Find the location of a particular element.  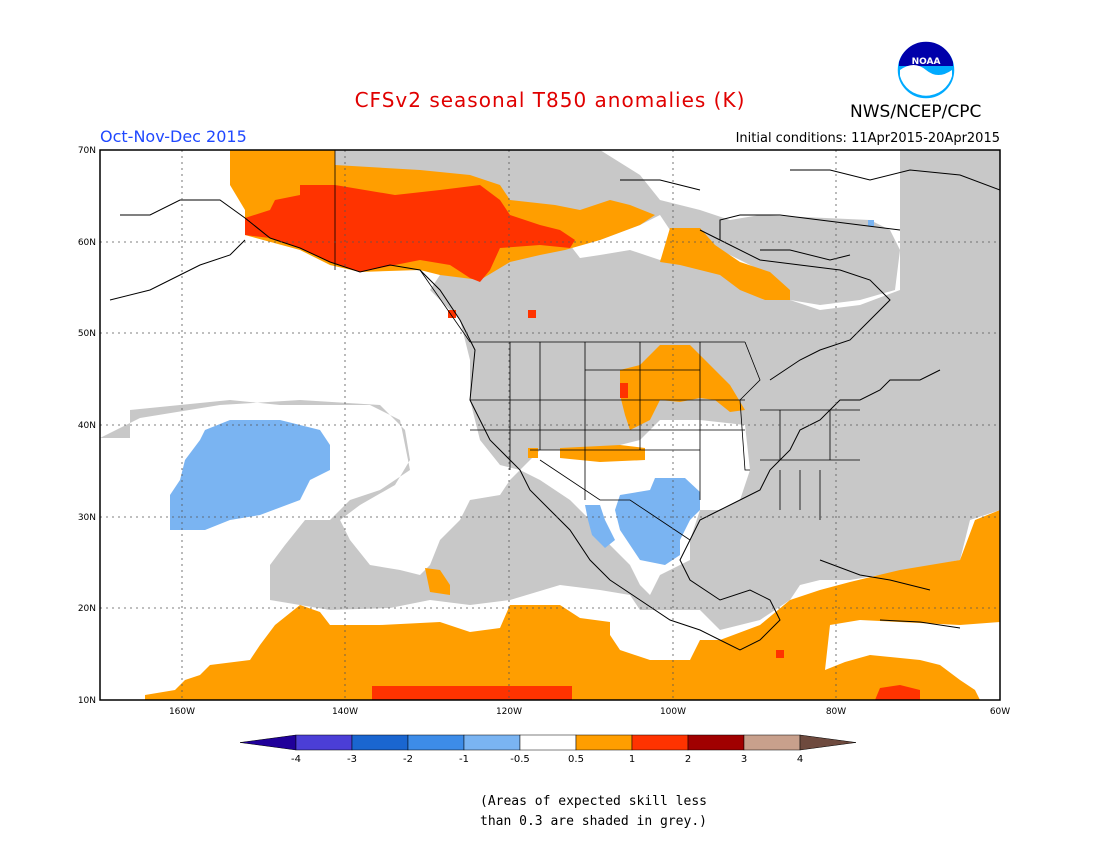

footnote-line-2: than 0.3 are shaded in grey.) is located at coordinates (593, 821).